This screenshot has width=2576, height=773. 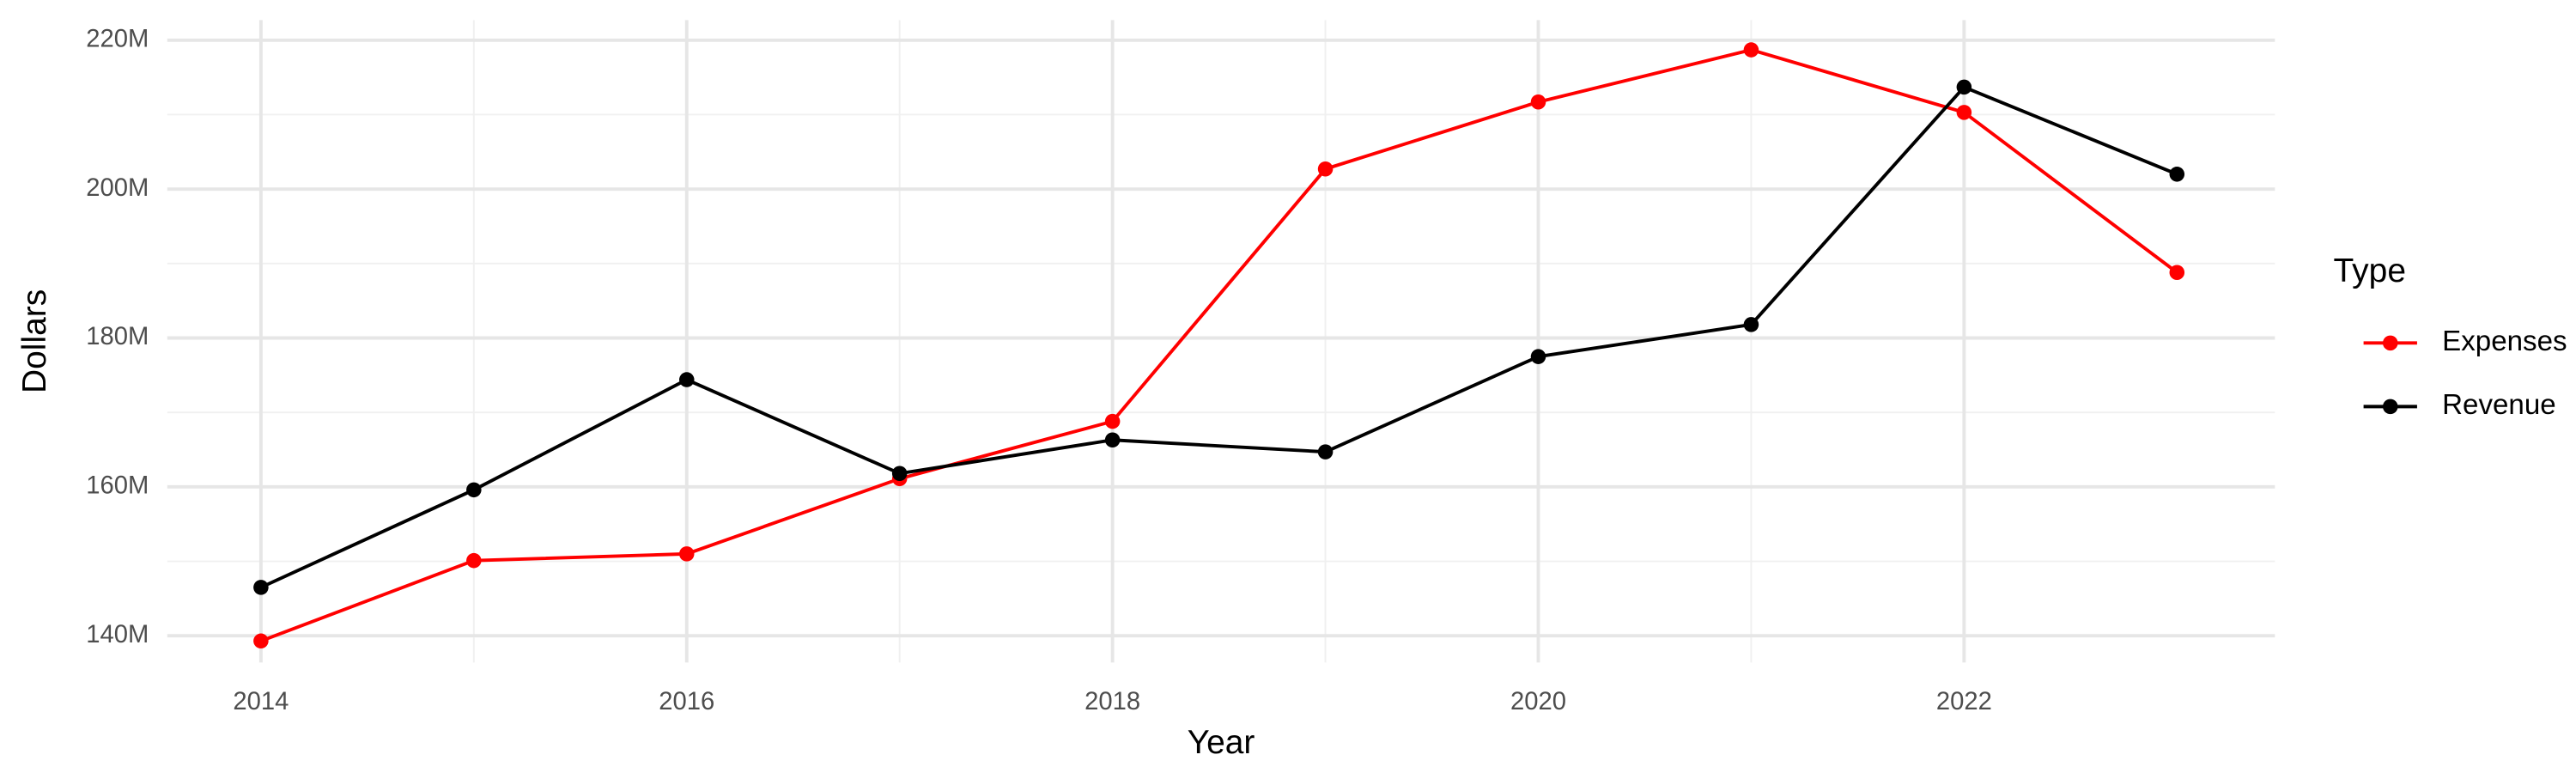 What do you see at coordinates (2504, 341) in the screenshot?
I see `legend-label: Expenses` at bounding box center [2504, 341].